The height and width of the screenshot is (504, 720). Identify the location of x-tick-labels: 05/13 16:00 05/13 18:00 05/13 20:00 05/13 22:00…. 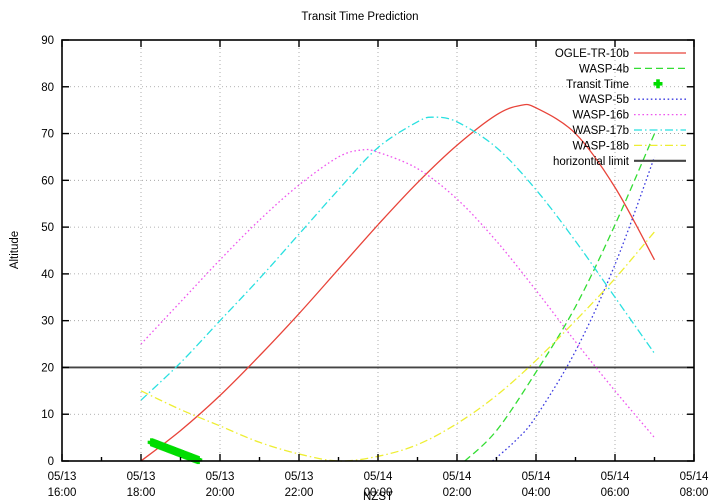
(378, 485).